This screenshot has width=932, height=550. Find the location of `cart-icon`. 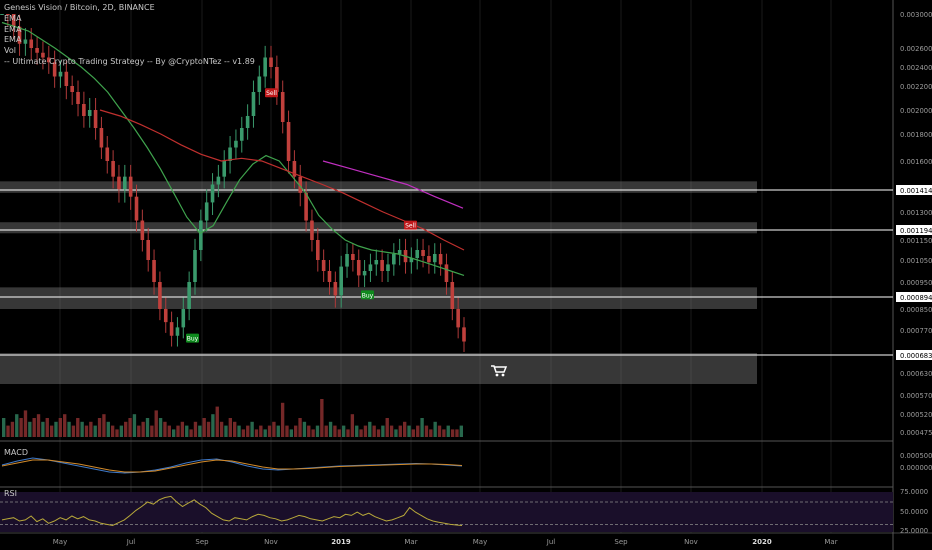

cart-icon is located at coordinates (499, 371).